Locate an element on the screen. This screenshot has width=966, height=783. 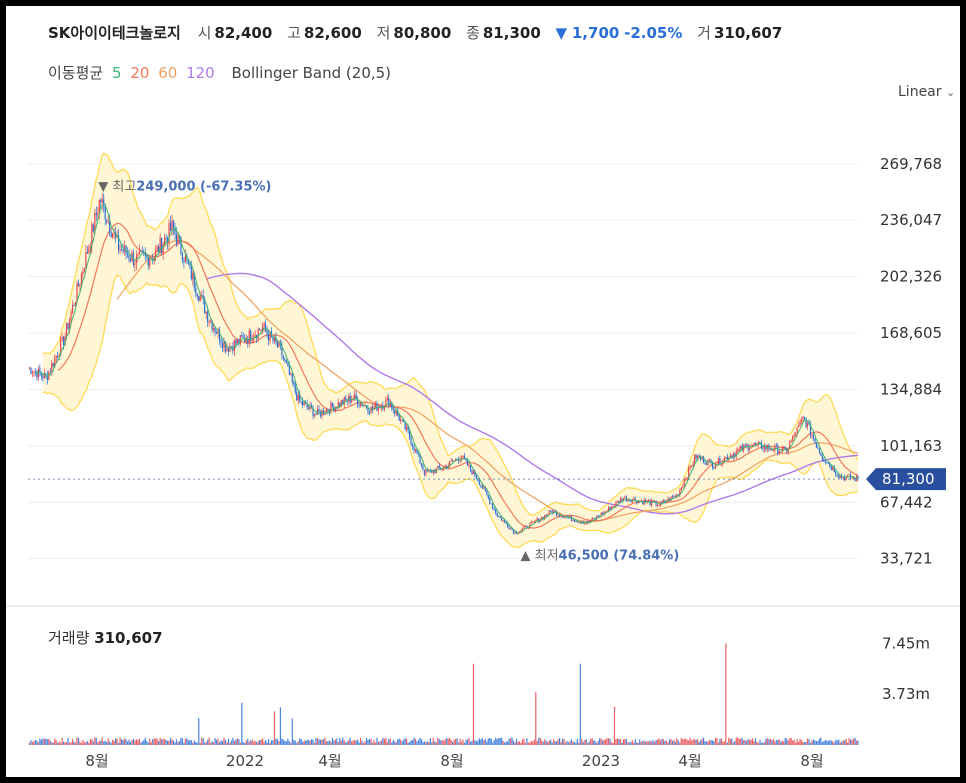
ma120-label: 120 is located at coordinates (200, 73).